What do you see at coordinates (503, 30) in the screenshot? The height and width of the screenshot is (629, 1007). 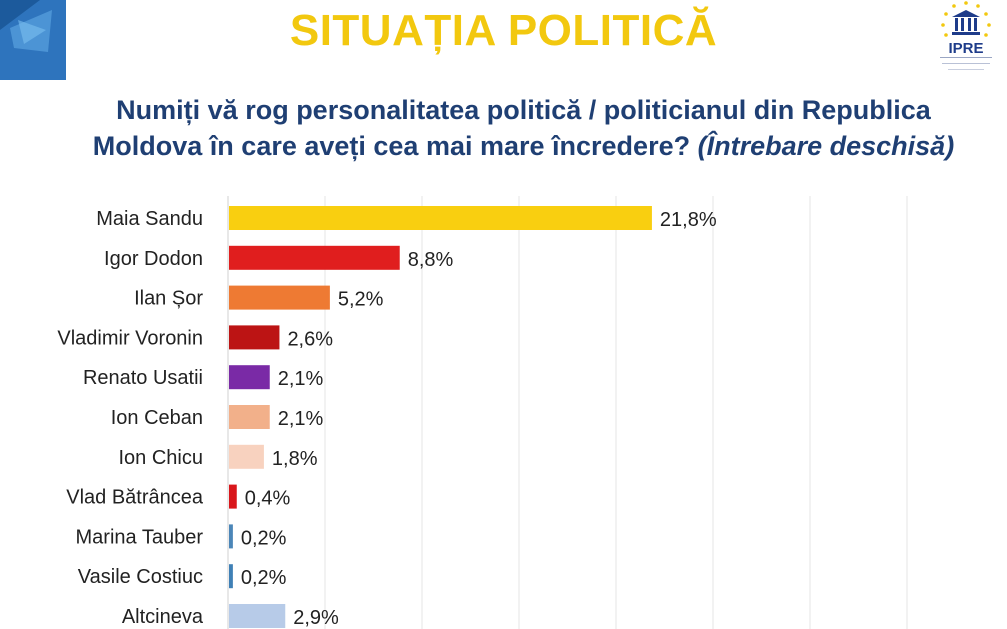 I see `page-title: SITUAȚIA POLITICĂ` at bounding box center [503, 30].